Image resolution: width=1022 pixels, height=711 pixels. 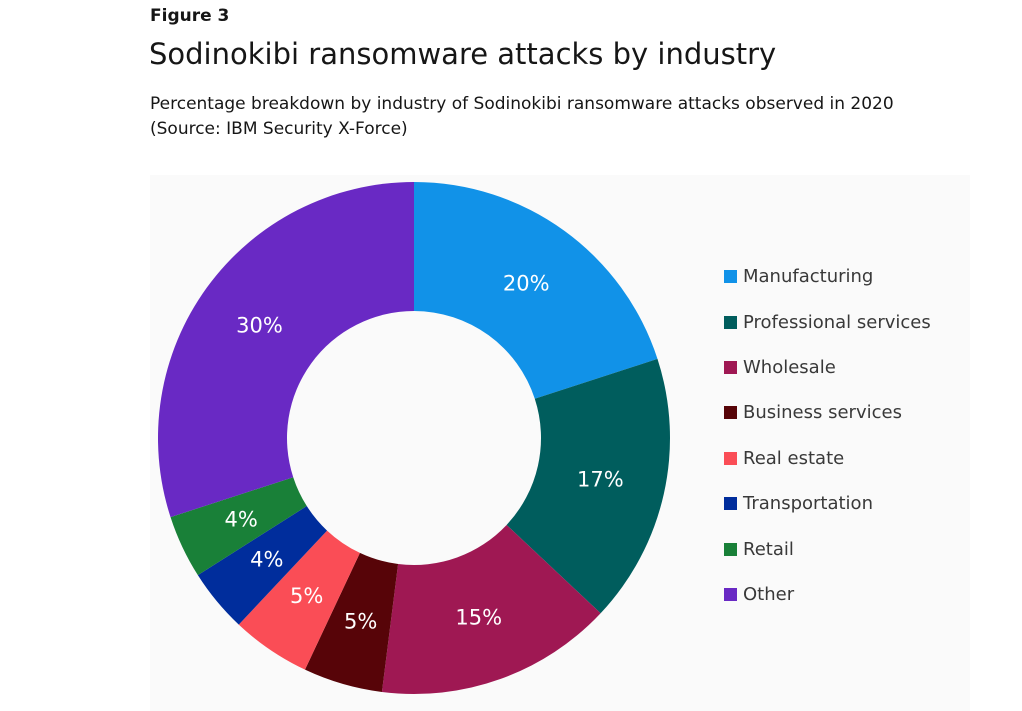 I want to click on slice-label-retail: 4%, so click(x=241, y=519).